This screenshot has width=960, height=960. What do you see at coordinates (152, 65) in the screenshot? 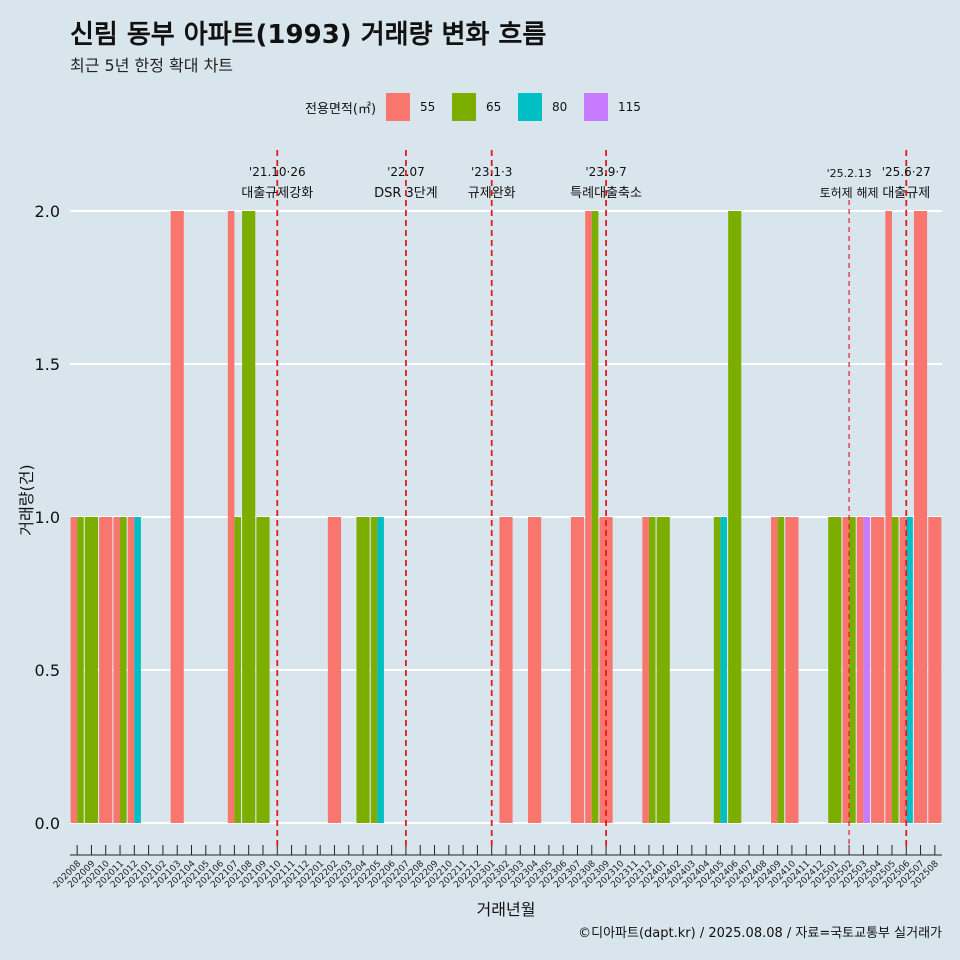
I see `chart-subtitle: 최근 5년 한정 확대 차트` at bounding box center [152, 65].